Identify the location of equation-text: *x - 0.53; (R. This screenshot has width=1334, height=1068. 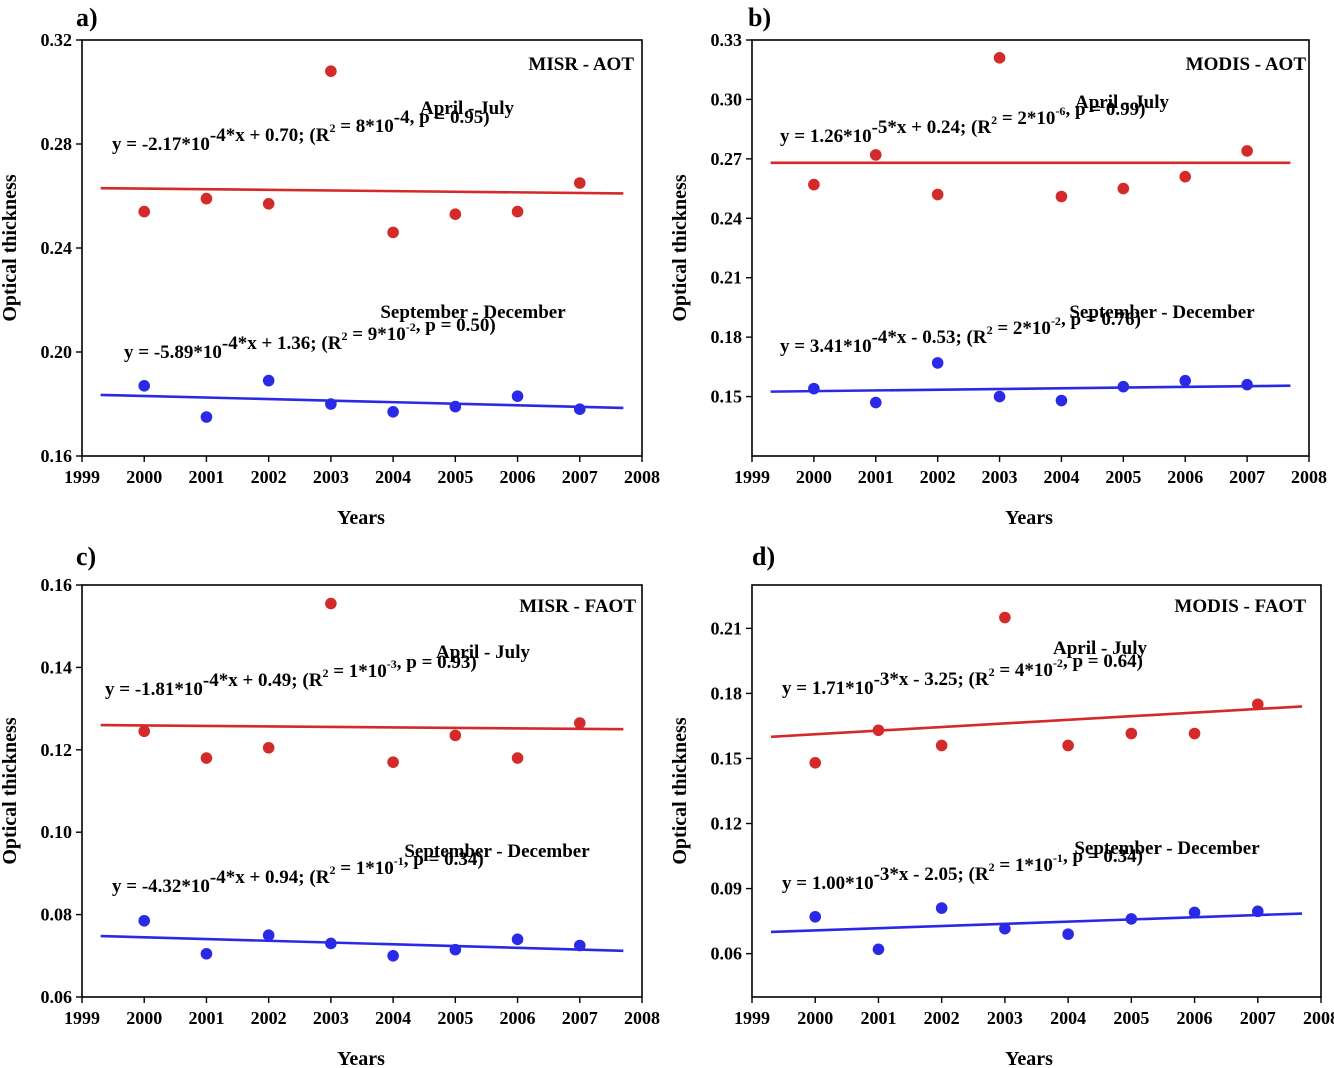
(936, 337).